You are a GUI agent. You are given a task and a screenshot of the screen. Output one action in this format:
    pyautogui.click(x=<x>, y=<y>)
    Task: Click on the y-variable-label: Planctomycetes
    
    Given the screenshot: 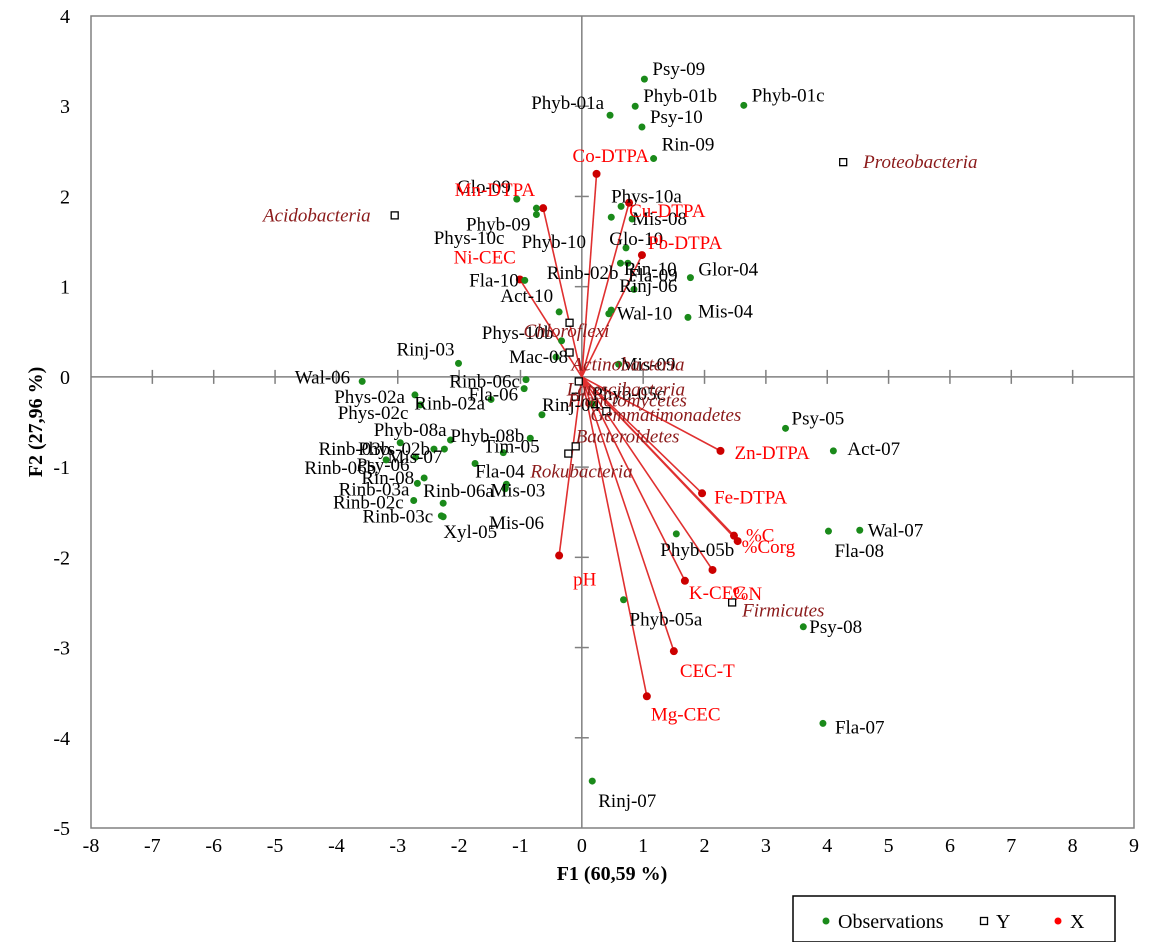 What is the action you would take?
    pyautogui.click(x=627, y=401)
    